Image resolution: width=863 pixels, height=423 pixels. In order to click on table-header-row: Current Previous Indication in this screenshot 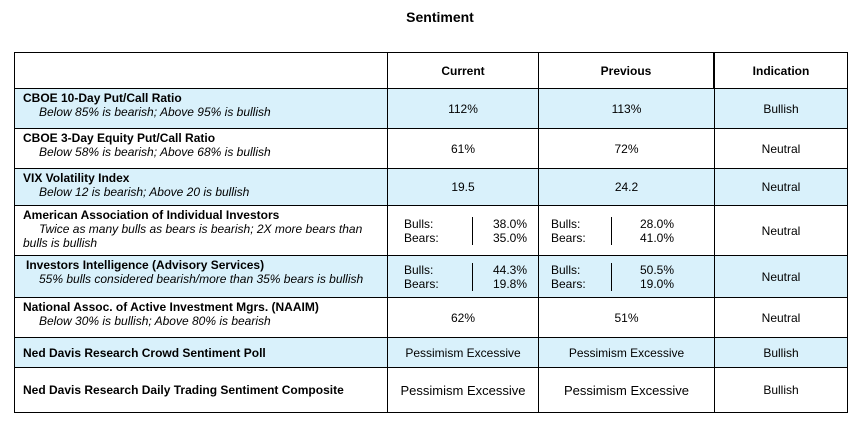, I will do `click(431, 70)`.